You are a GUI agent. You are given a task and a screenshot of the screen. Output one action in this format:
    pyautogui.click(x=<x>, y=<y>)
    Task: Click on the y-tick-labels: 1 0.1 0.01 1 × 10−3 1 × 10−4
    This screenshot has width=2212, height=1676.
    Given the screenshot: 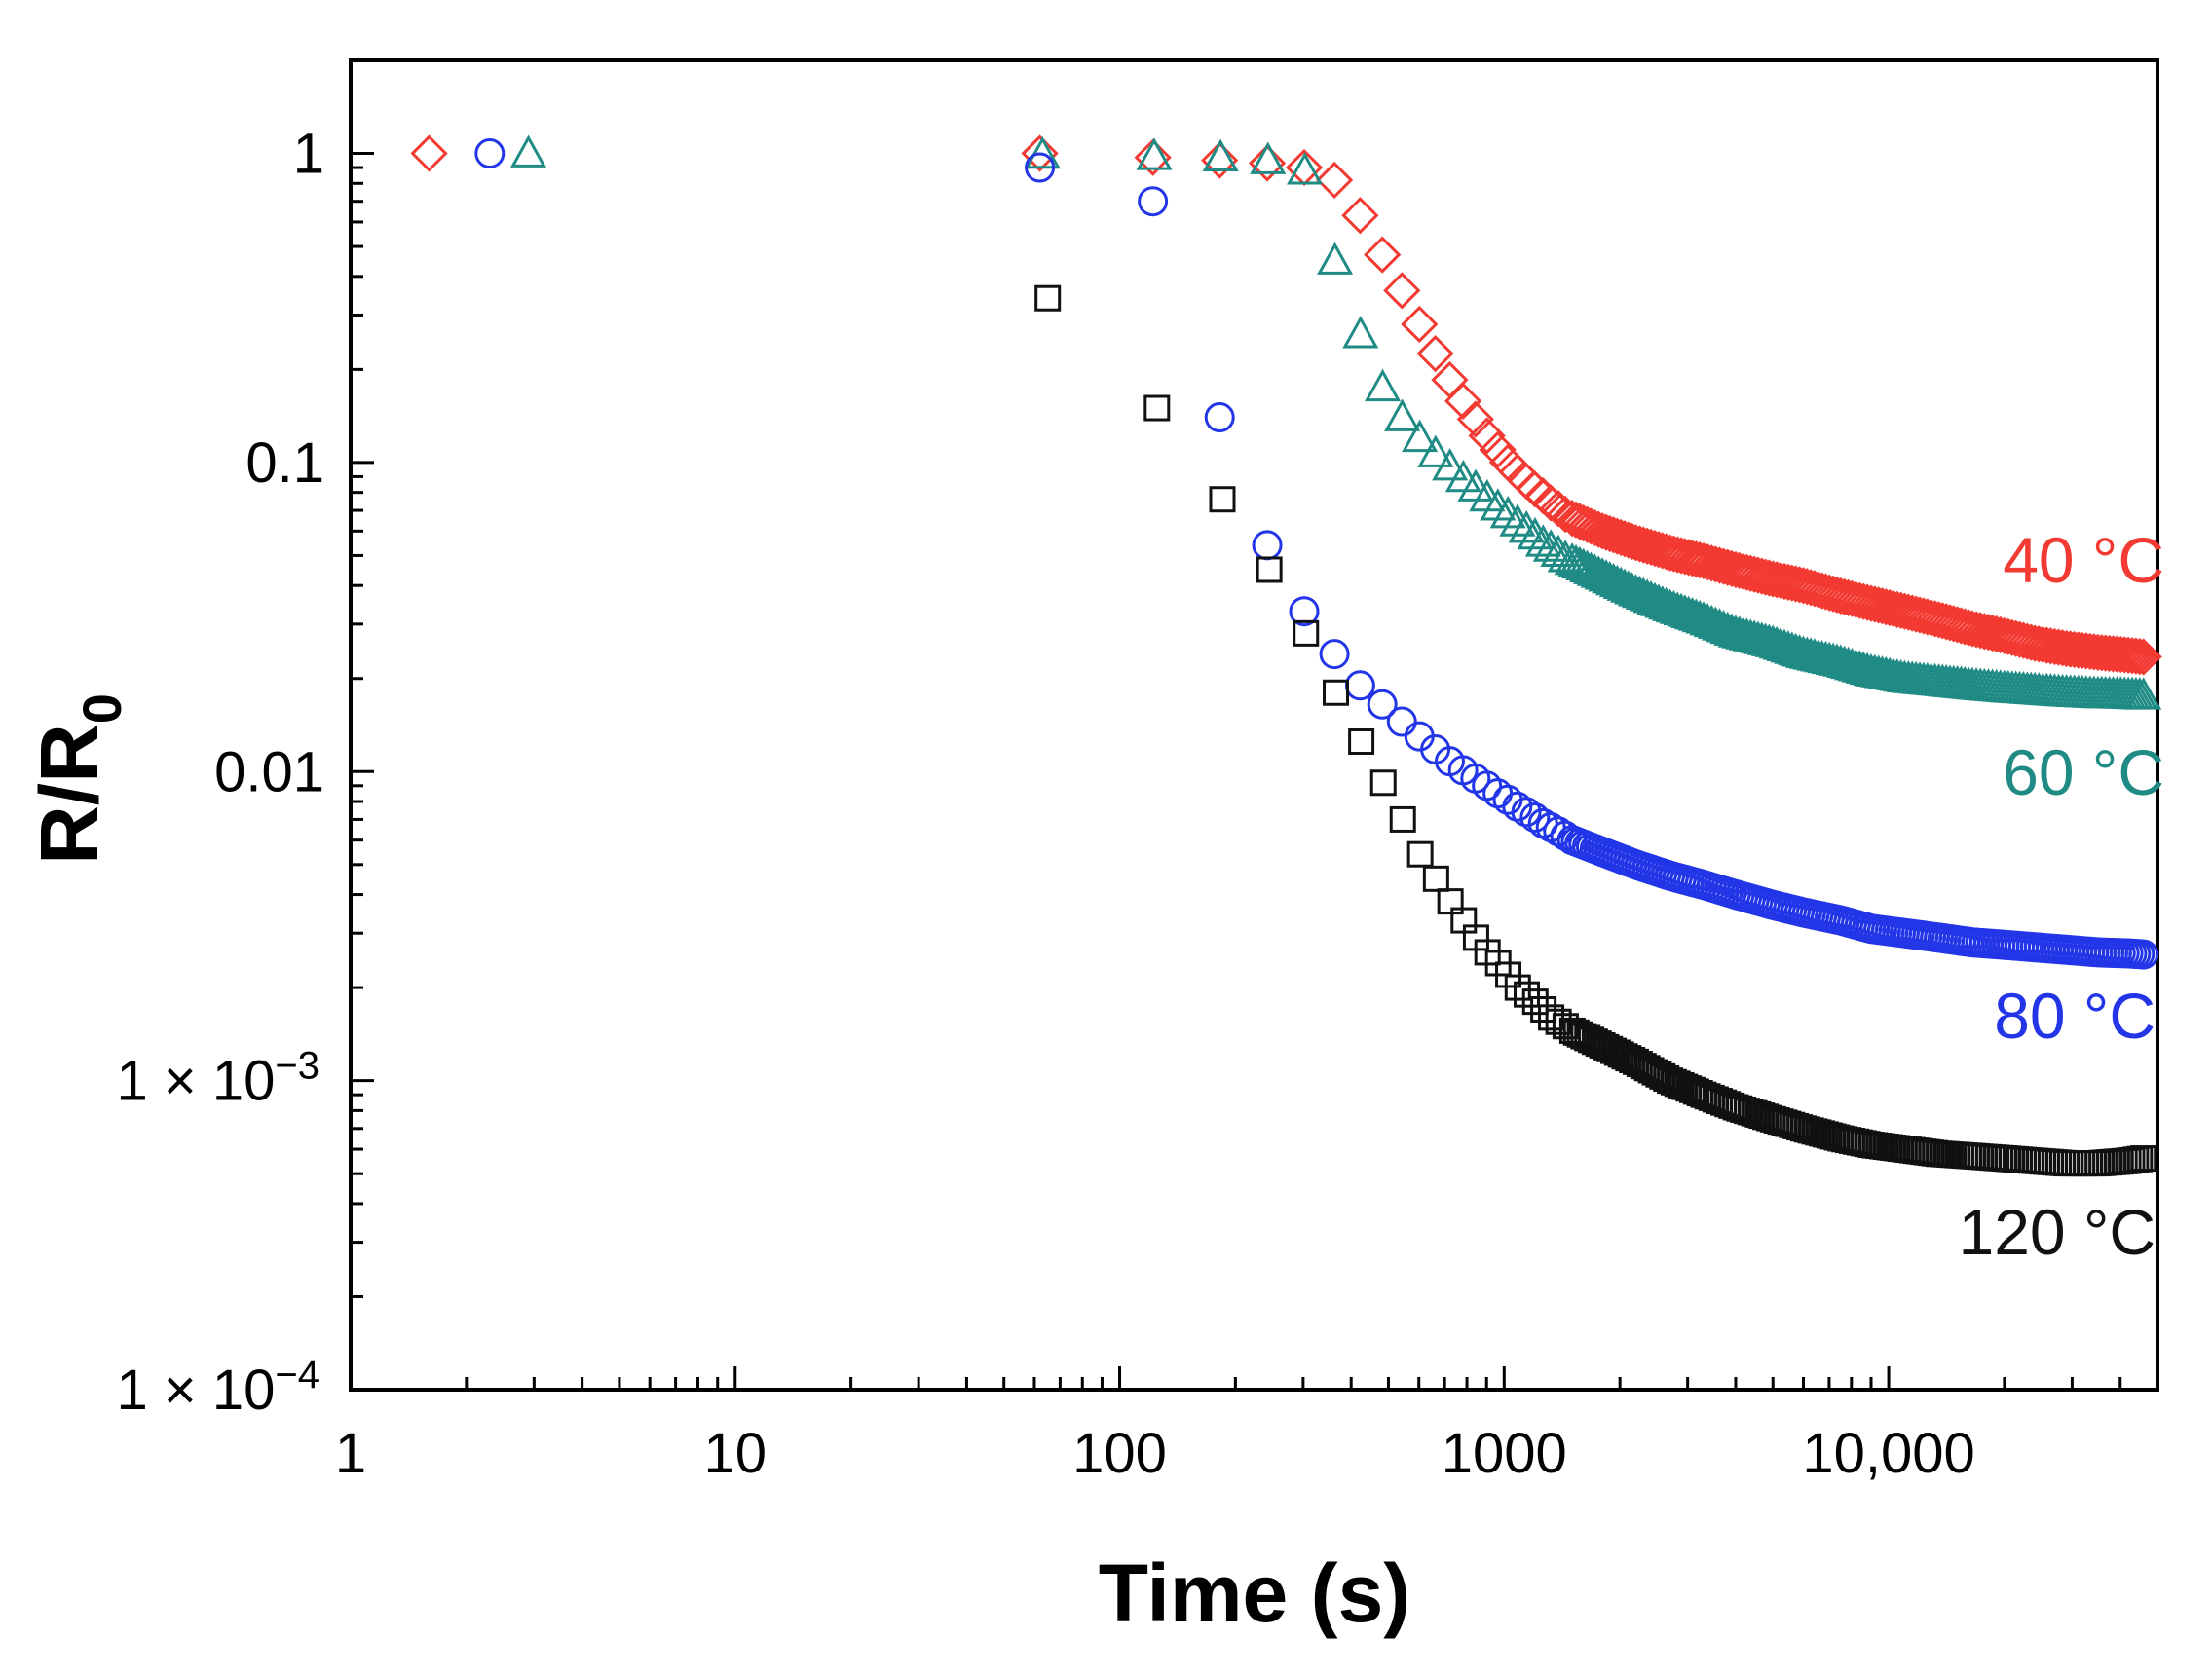 What is the action you would take?
    pyautogui.click(x=221, y=772)
    